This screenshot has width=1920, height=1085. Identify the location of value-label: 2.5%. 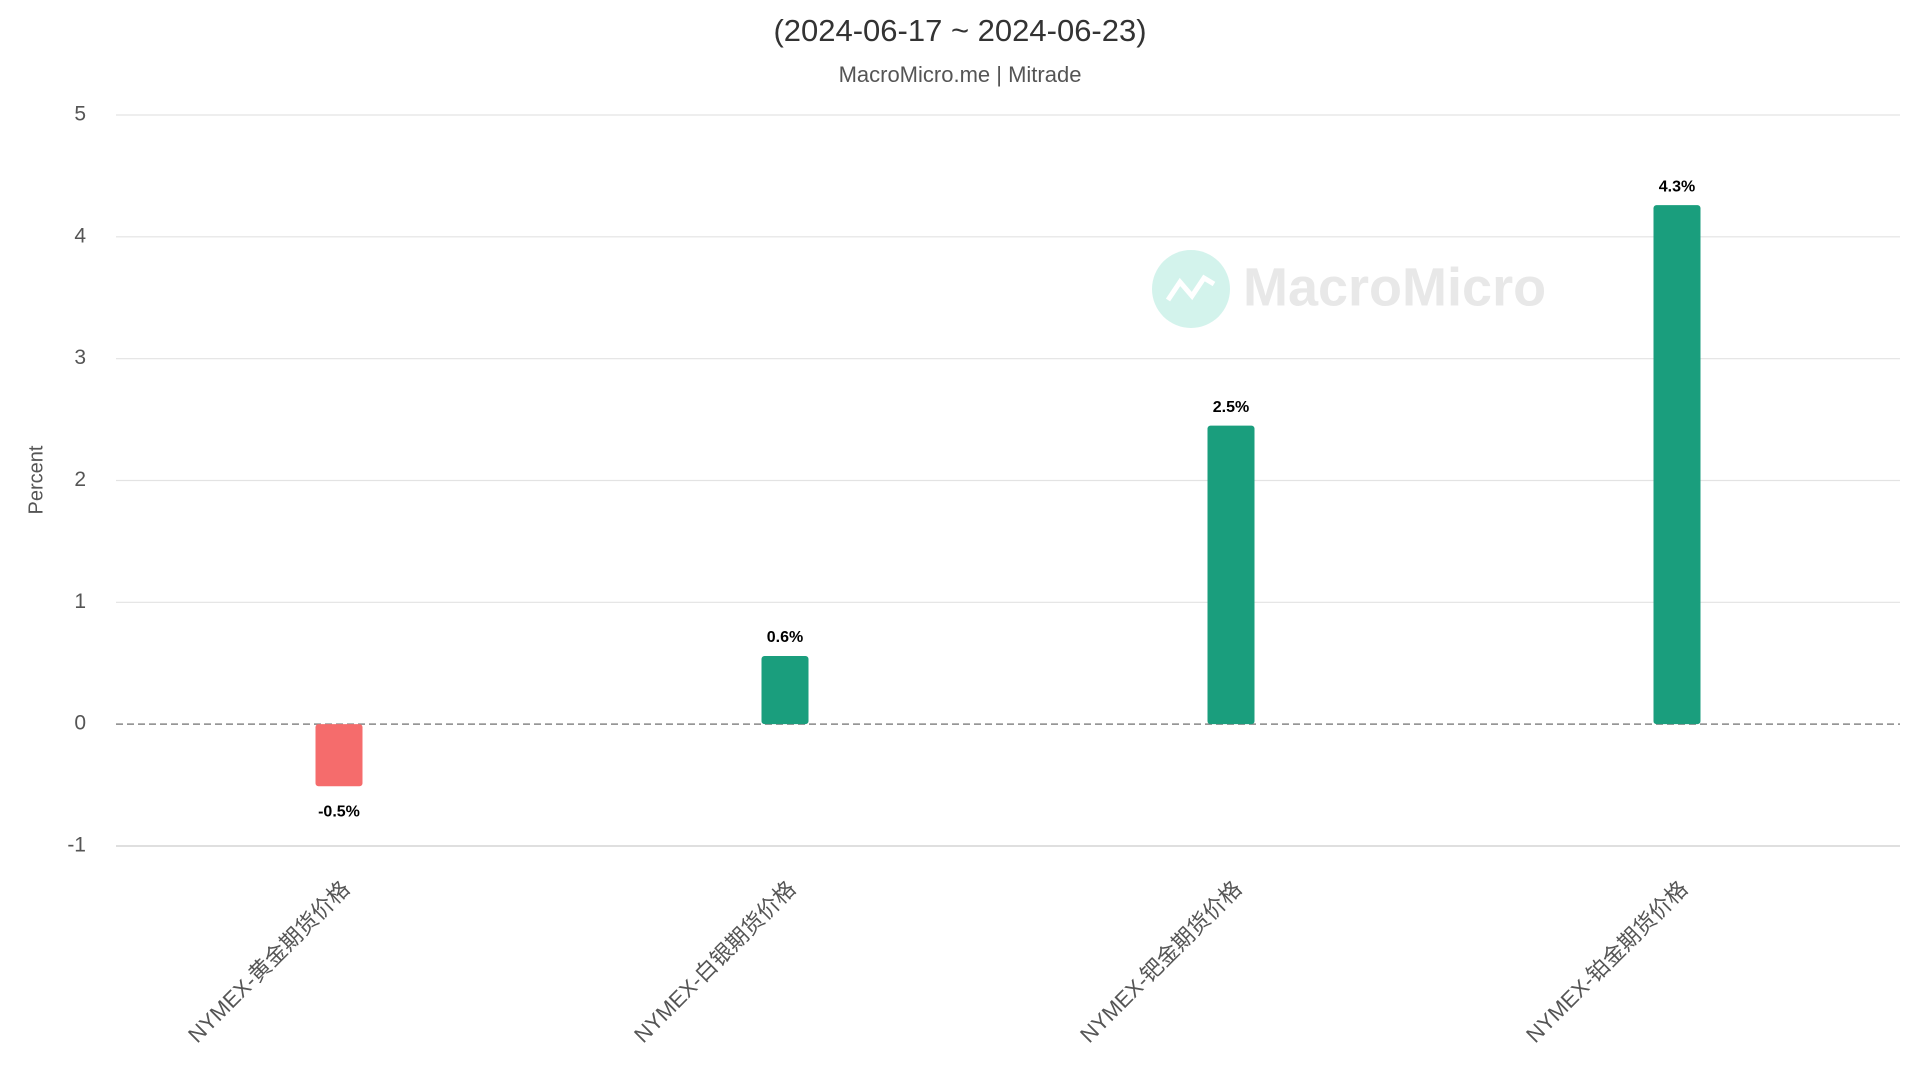
(1231, 407).